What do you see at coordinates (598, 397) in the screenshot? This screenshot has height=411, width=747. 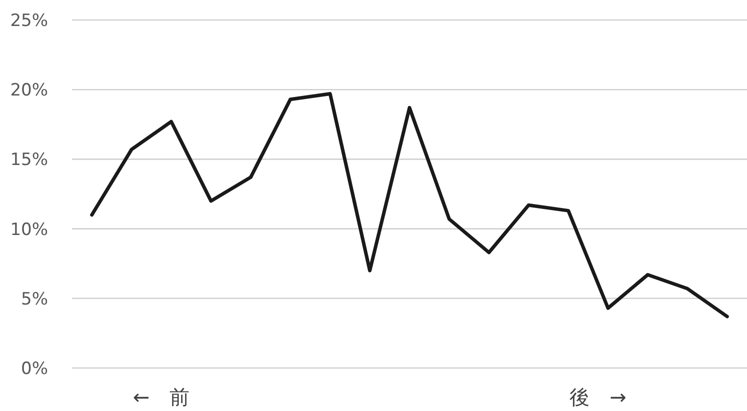 I see `x-tick-label: 後 →` at bounding box center [598, 397].